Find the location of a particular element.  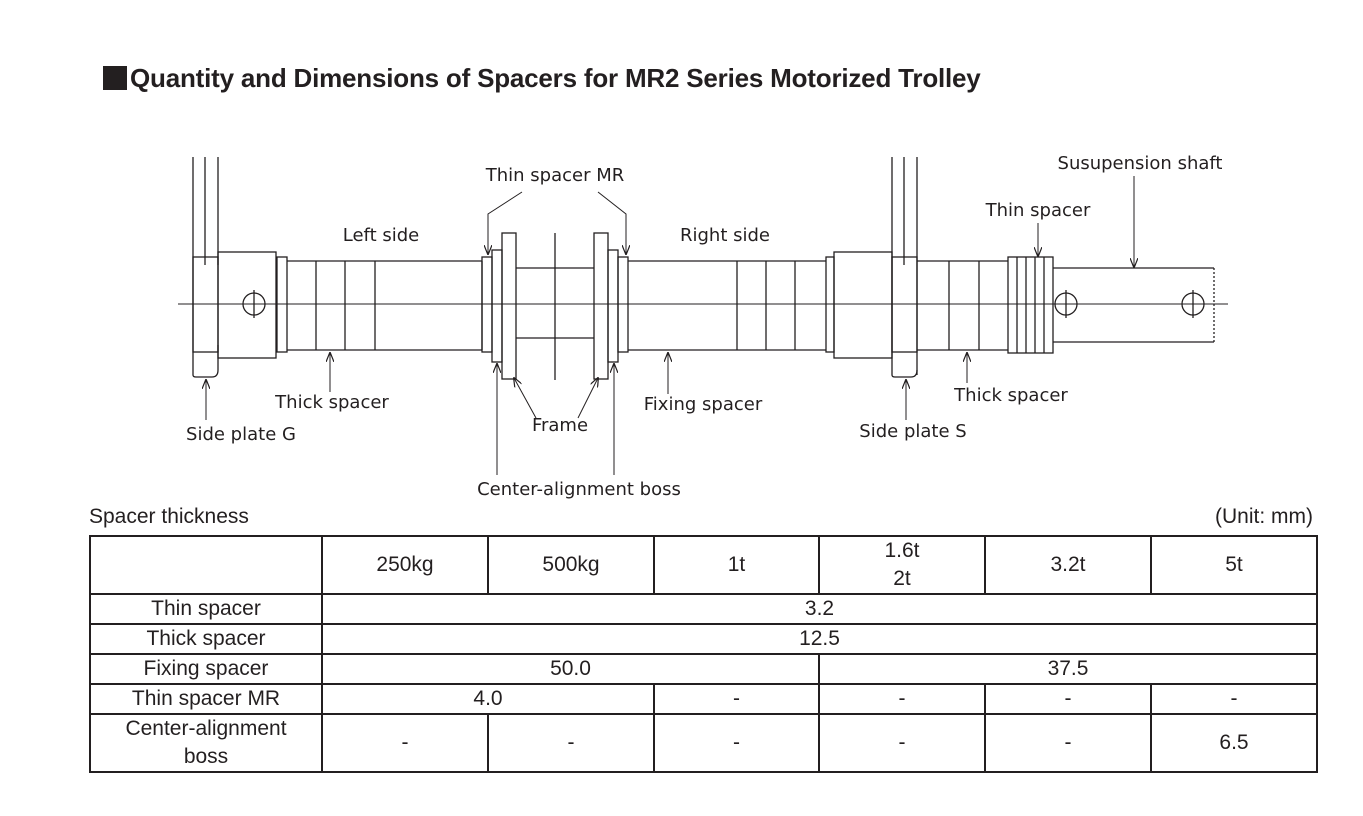

table-row: Thick spacer 12.5 is located at coordinates (703, 639).